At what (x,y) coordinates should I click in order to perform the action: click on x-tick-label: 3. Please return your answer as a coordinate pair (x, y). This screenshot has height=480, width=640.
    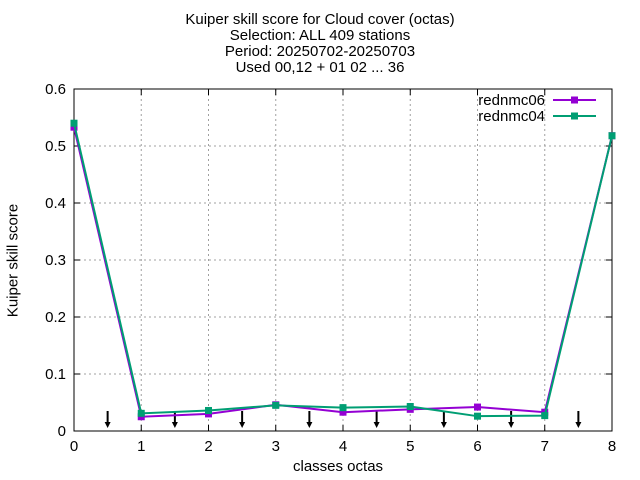
    Looking at the image, I should click on (276, 446).